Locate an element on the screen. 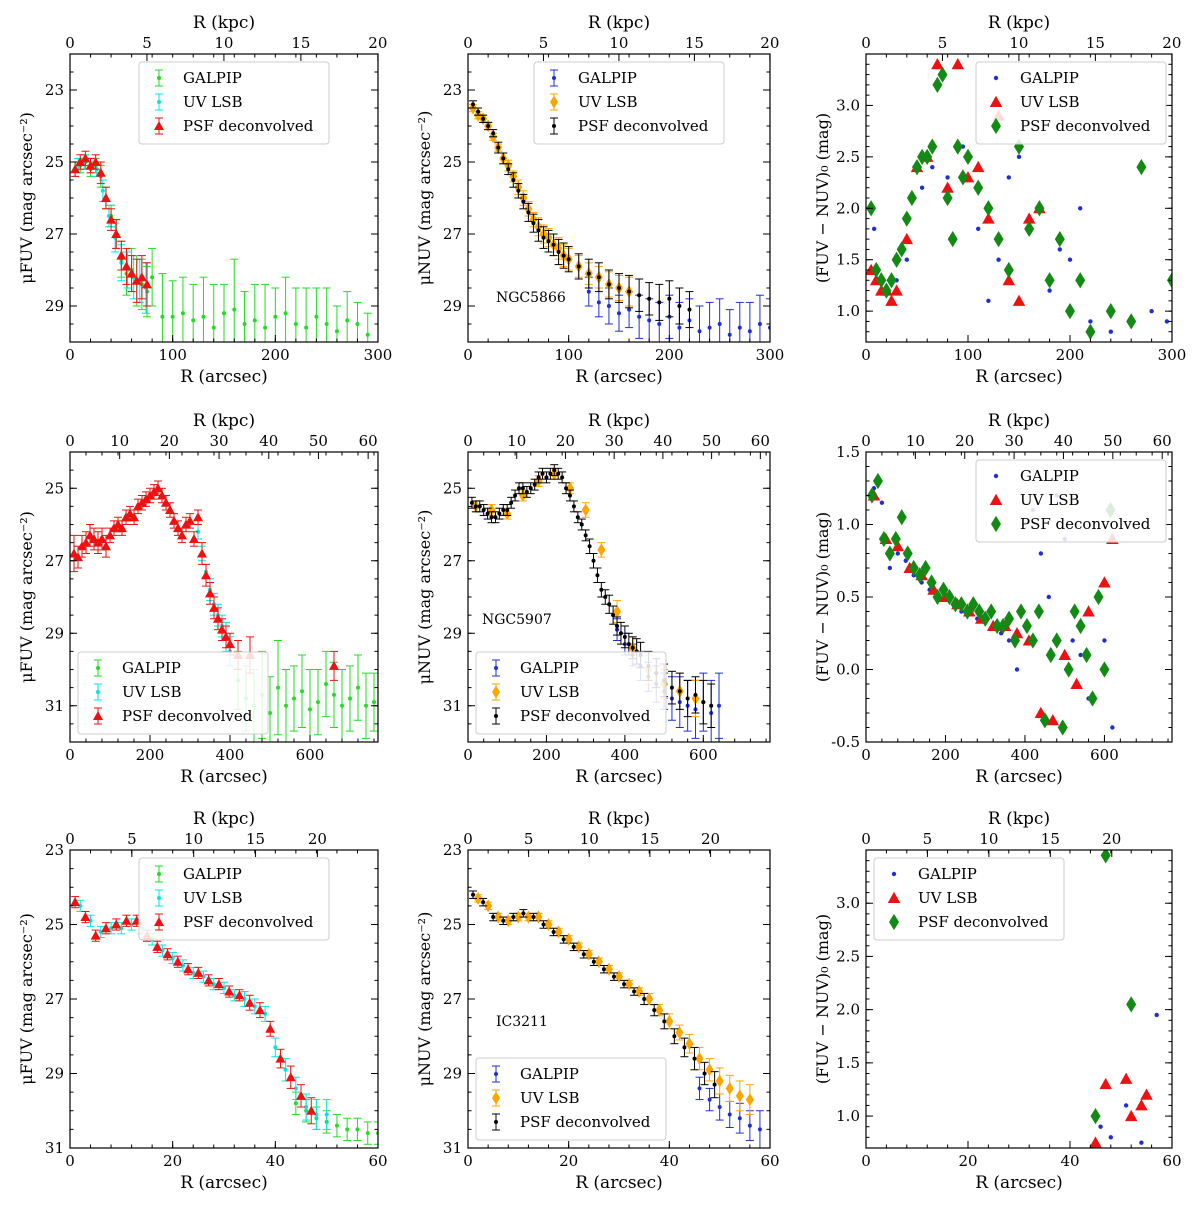 This screenshot has width=1200, height=1206. legend: GALPIP UV LSB PSF deconvolved is located at coordinates (173, 693).